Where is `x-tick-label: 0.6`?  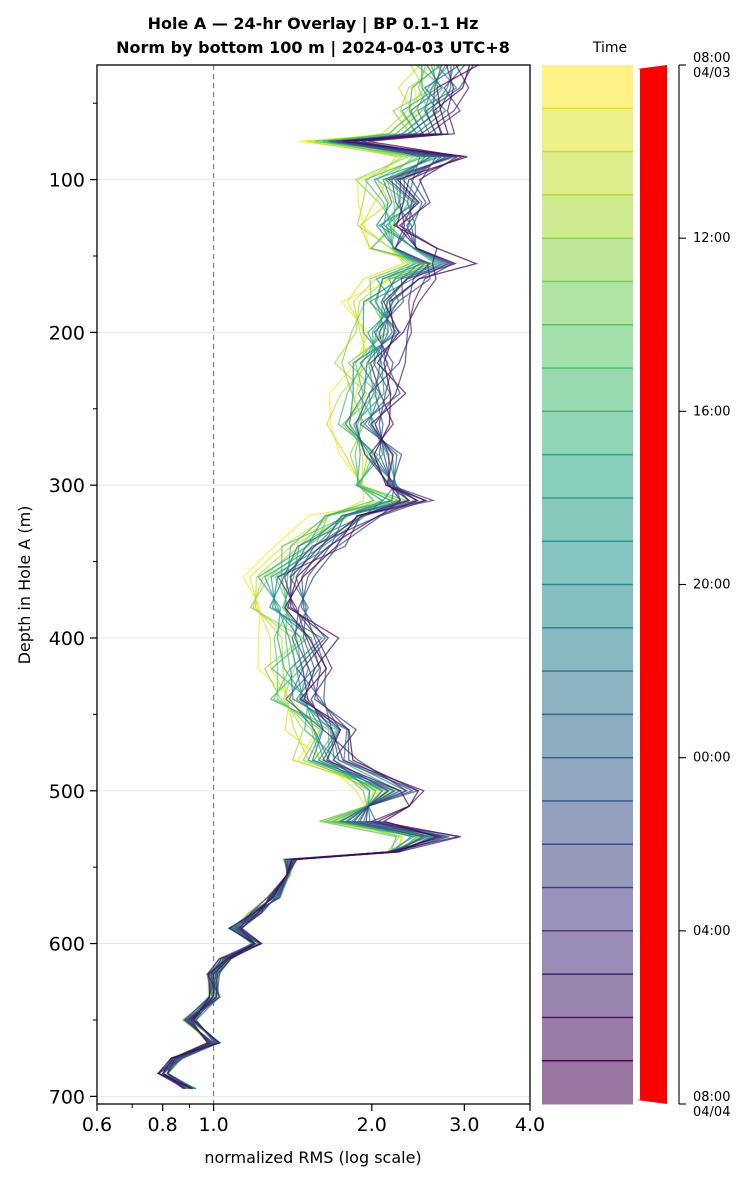
x-tick-label: 0.6 is located at coordinates (97, 1125).